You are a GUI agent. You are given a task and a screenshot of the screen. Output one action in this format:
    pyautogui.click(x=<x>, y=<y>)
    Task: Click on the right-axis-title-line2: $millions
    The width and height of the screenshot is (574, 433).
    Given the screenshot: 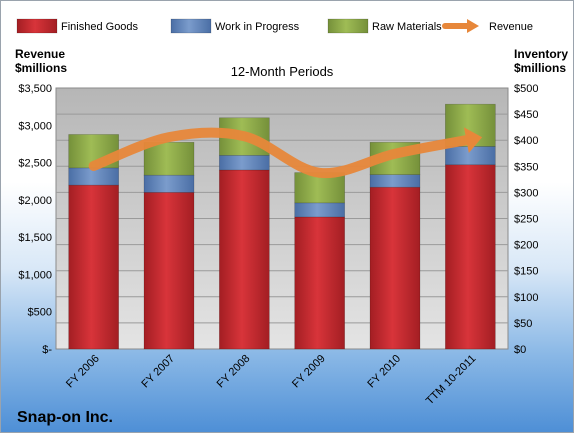 What is the action you would take?
    pyautogui.click(x=540, y=68)
    